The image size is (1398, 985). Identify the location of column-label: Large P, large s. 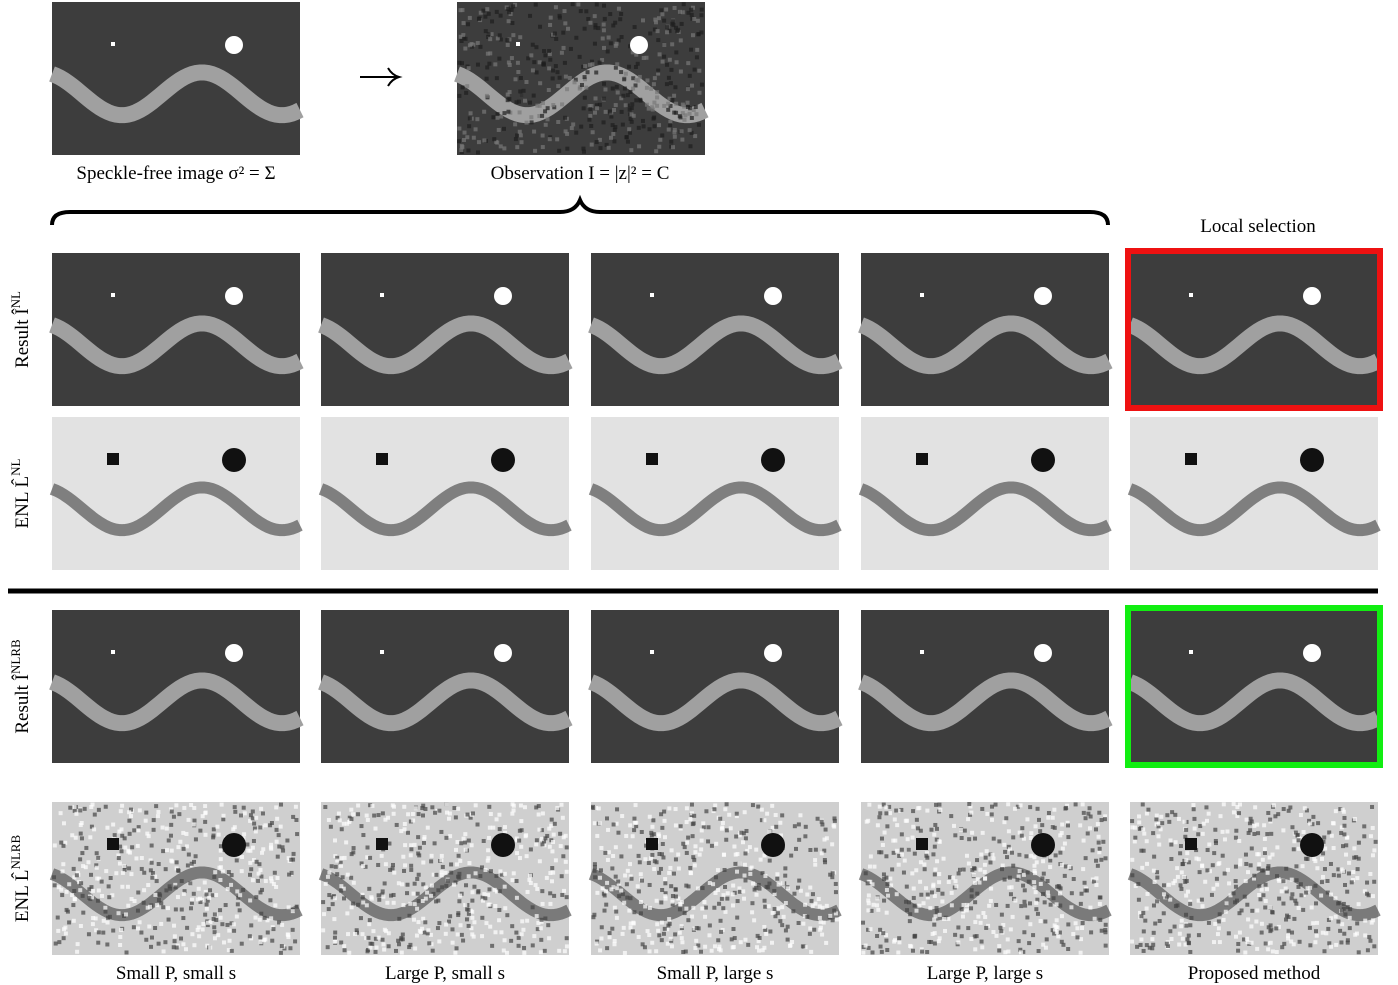
(985, 973).